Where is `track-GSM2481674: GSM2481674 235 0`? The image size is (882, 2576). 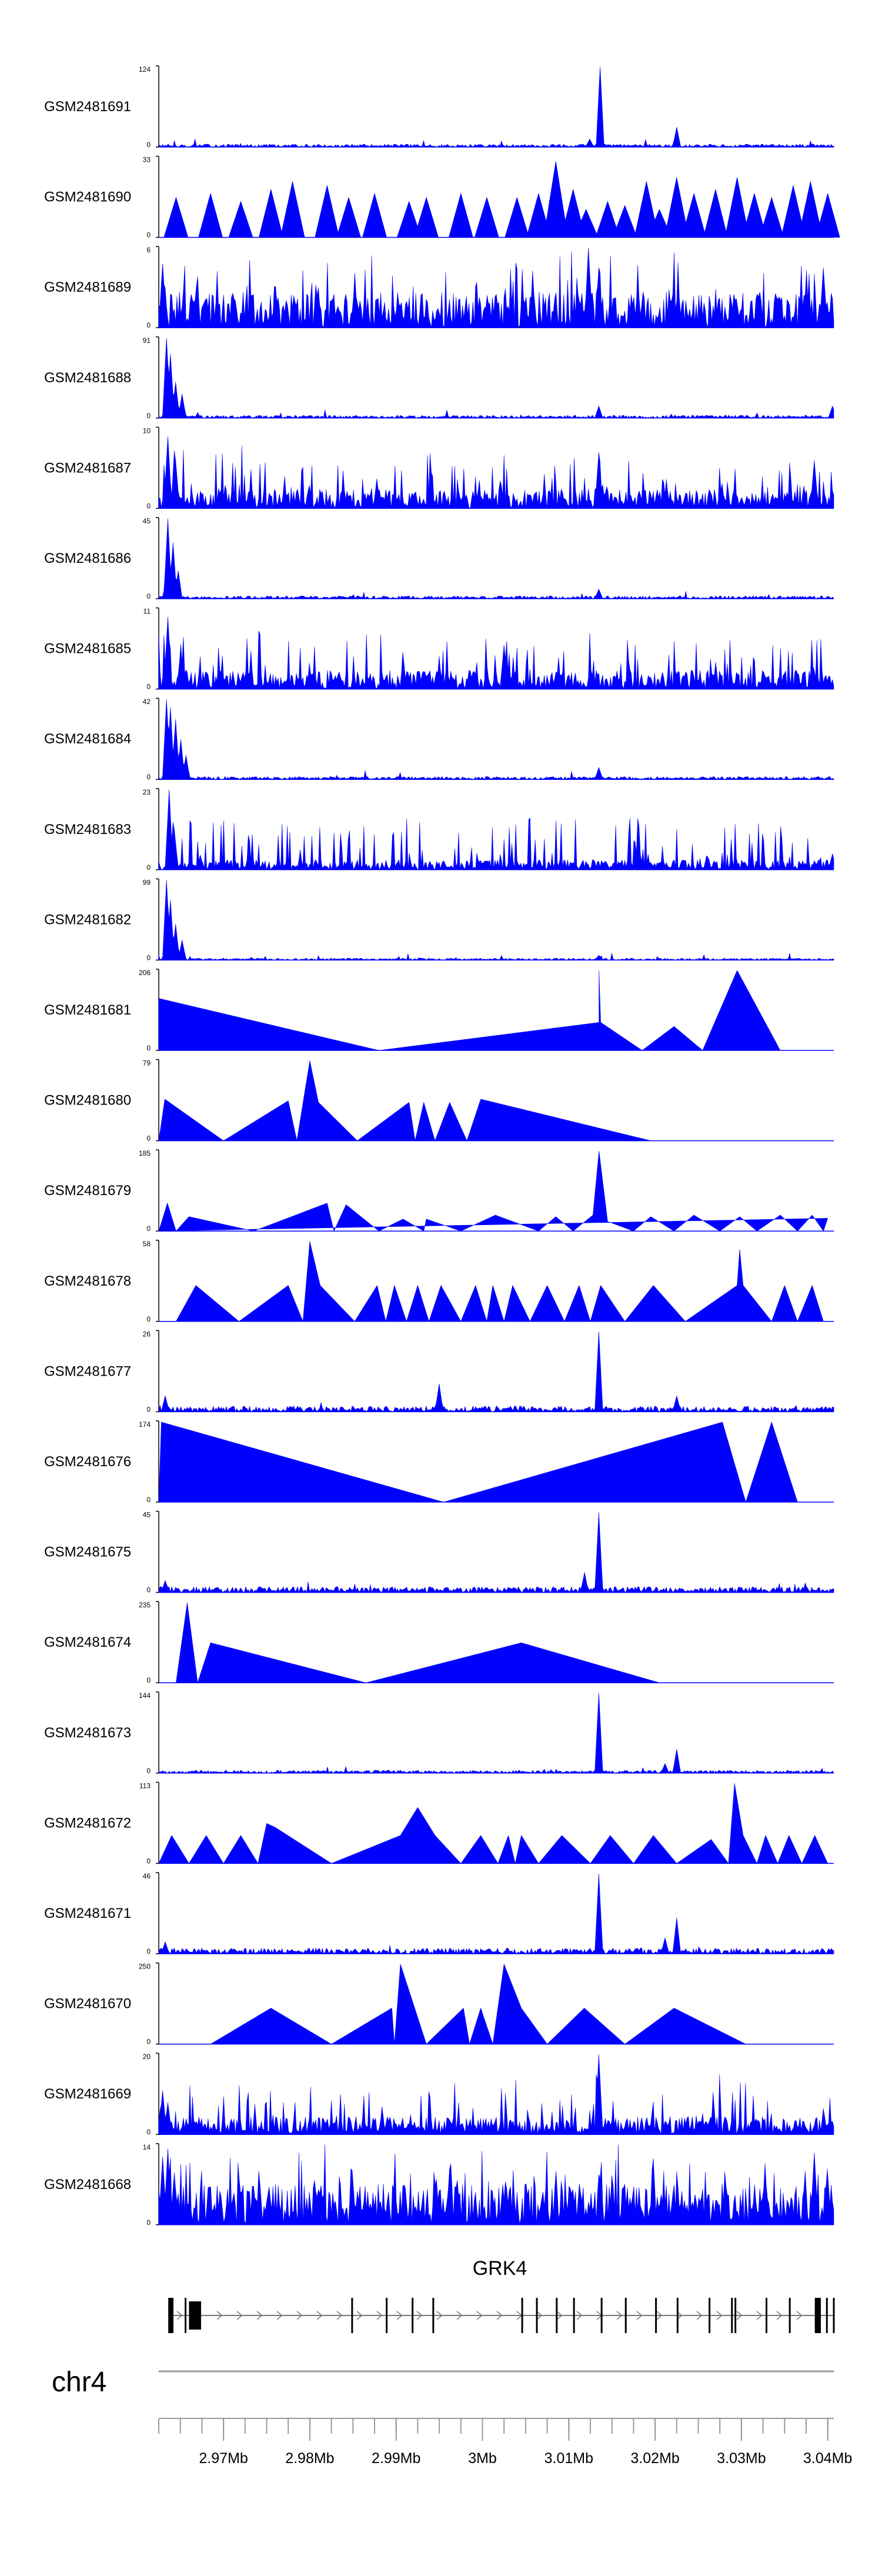 track-GSM2481674: GSM2481674 235 0 is located at coordinates (439, 1642).